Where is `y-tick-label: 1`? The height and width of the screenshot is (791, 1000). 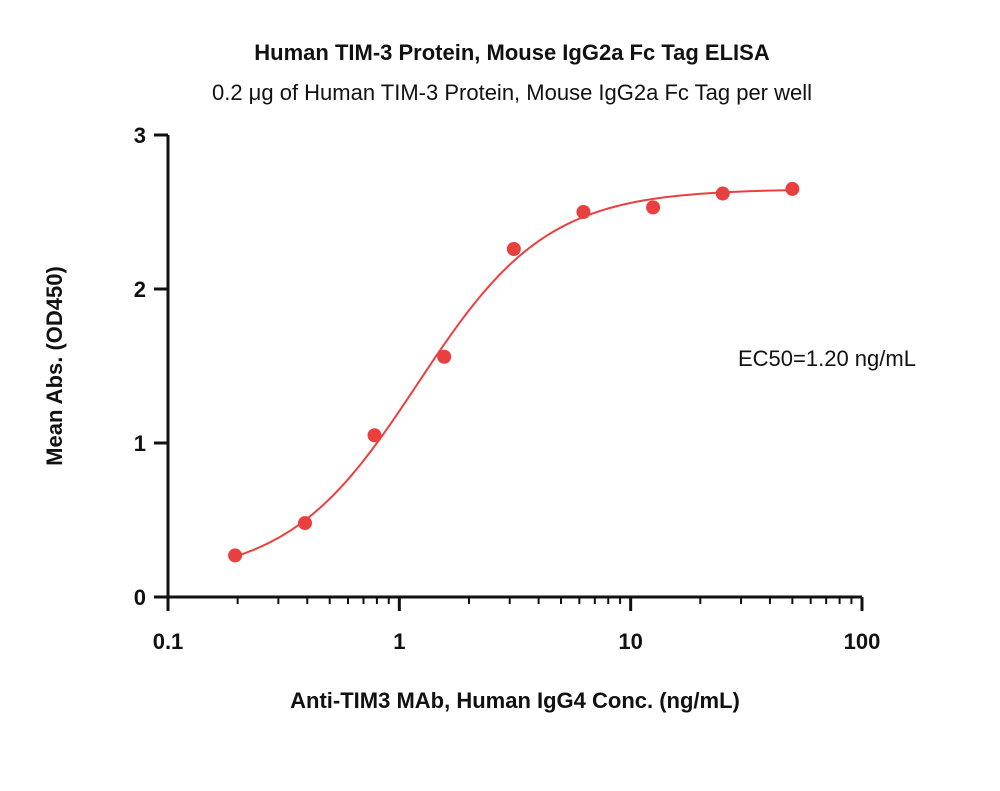
y-tick-label: 1 is located at coordinates (140, 443).